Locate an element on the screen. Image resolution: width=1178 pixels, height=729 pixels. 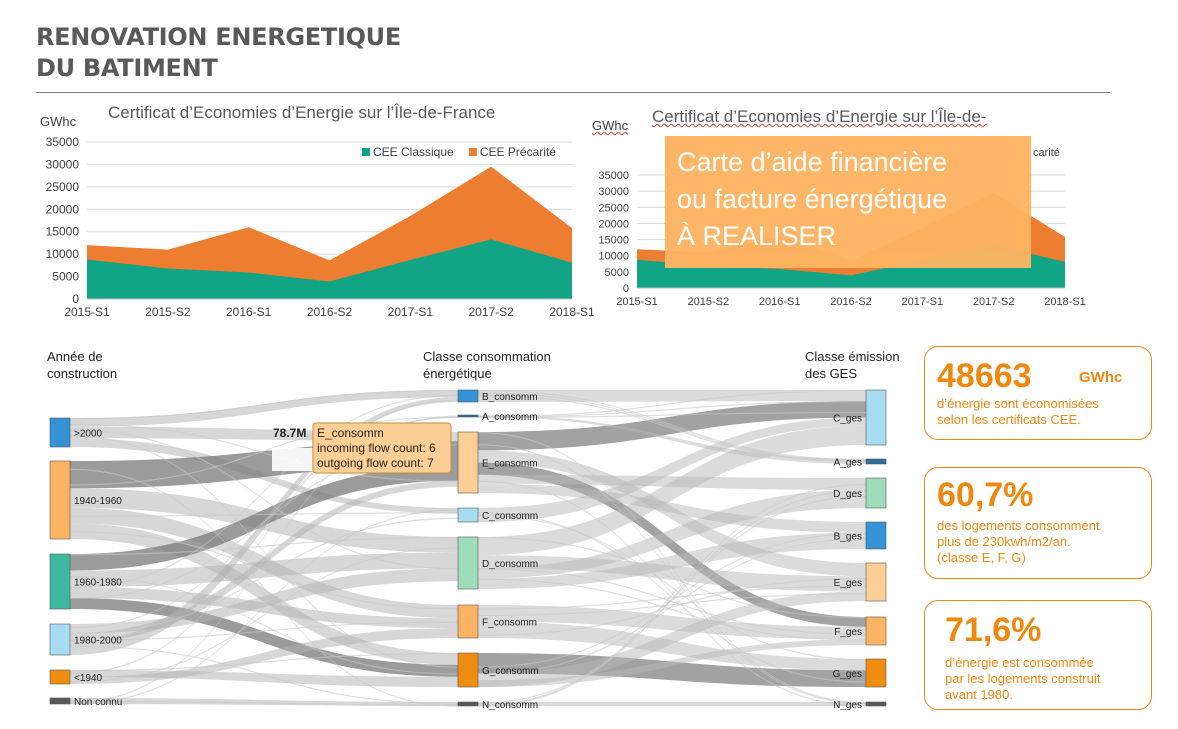
page-title: RENOVATION ENERGETIQUE DU BATIMENT is located at coordinates (218, 53).